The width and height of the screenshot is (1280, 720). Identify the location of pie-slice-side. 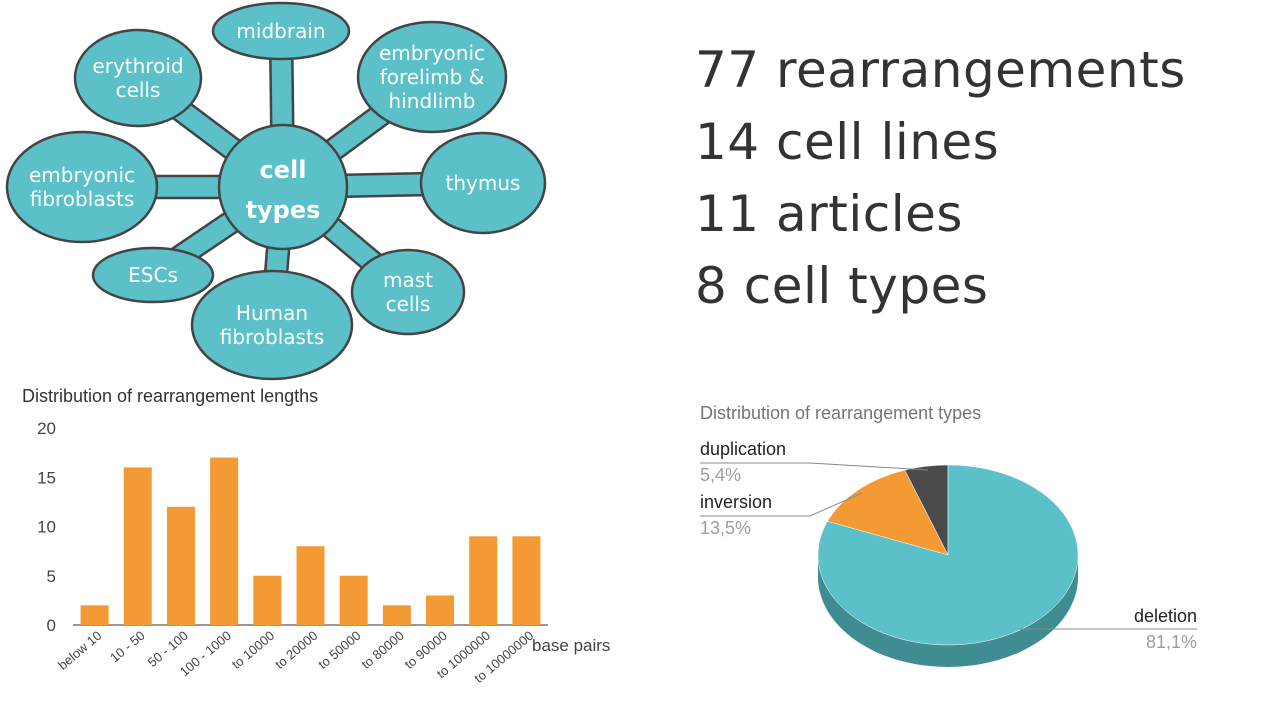
(948, 611).